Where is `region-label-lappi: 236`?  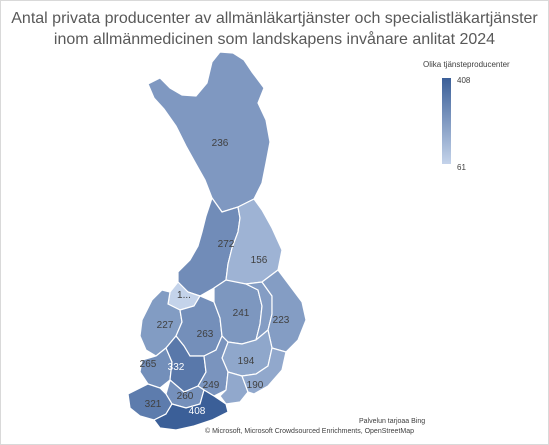
region-label-lappi: 236 is located at coordinates (220, 143).